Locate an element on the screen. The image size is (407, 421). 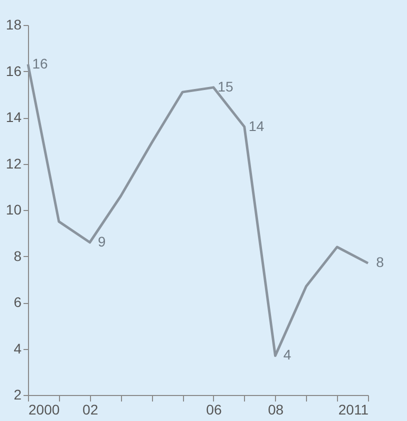
y-tick-label: 16 is located at coordinates (14, 70).